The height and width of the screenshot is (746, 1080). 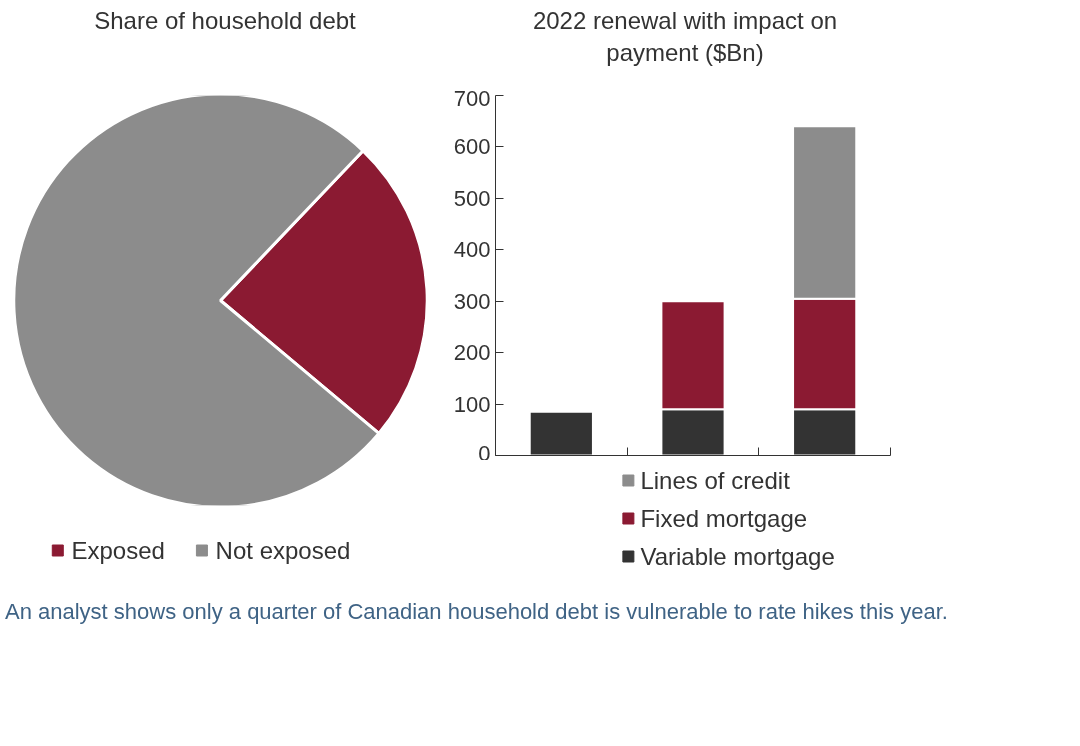 What do you see at coordinates (484, 453) in the screenshot?
I see `y-tick-label: 0` at bounding box center [484, 453].